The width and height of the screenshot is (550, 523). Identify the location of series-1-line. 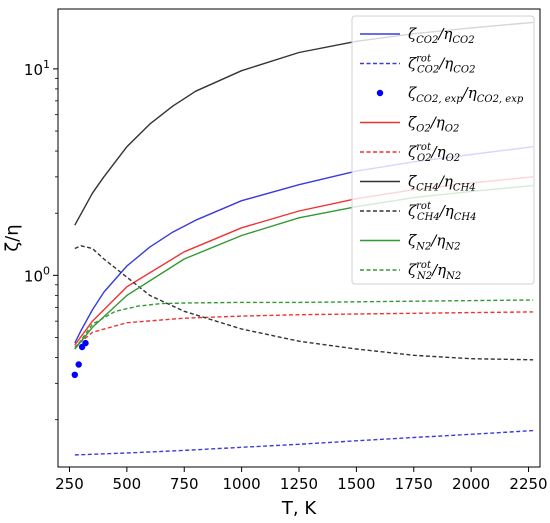
(304, 442).